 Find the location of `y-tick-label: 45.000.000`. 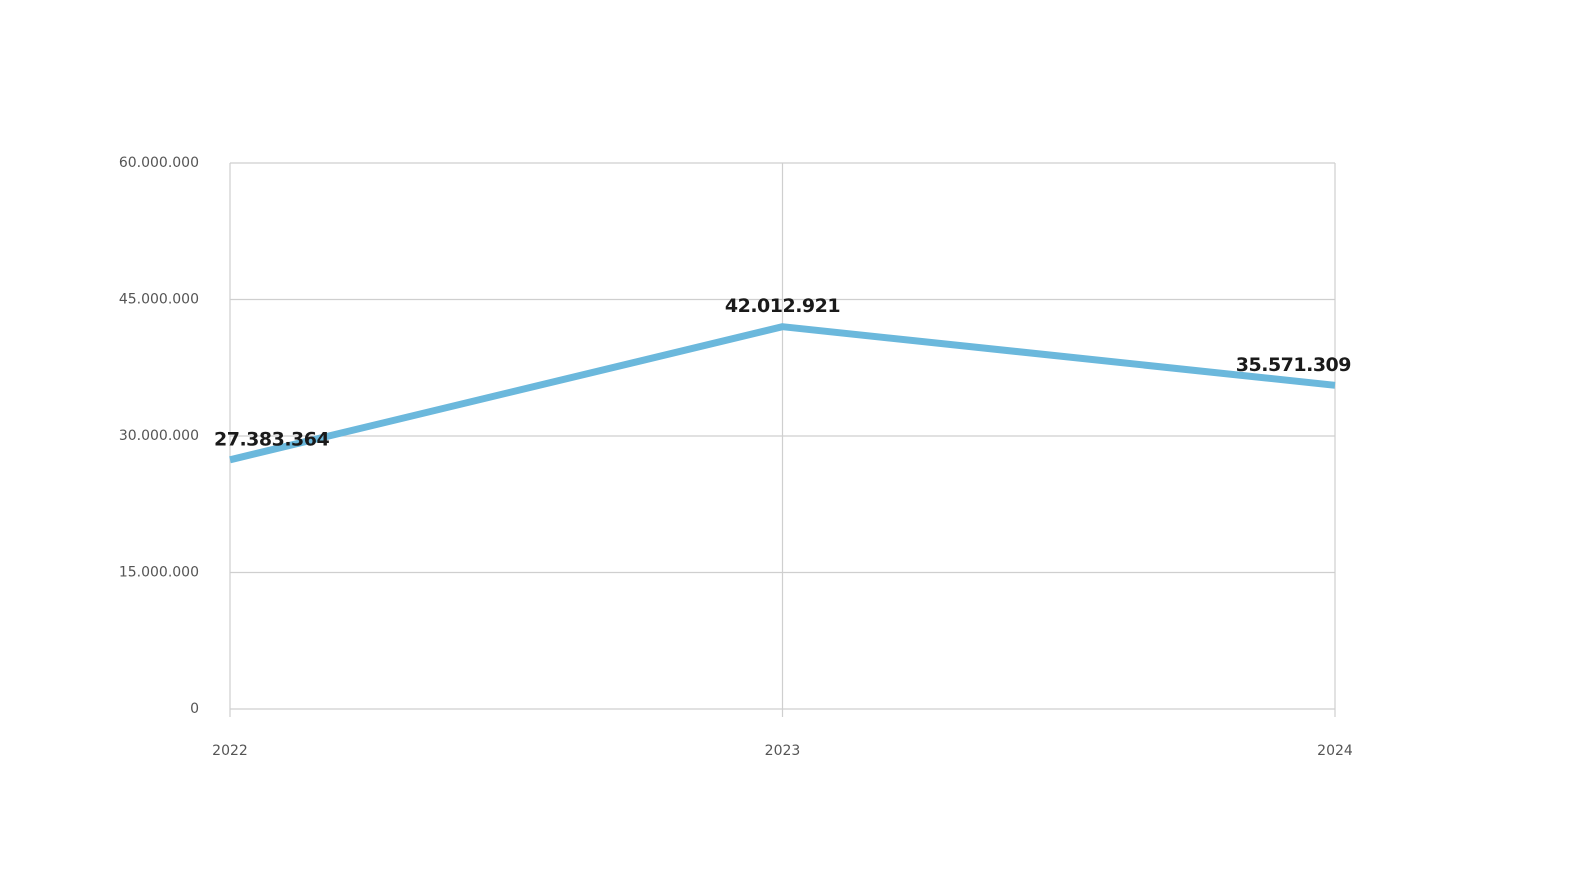

y-tick-label: 45.000.000 is located at coordinates (159, 300).